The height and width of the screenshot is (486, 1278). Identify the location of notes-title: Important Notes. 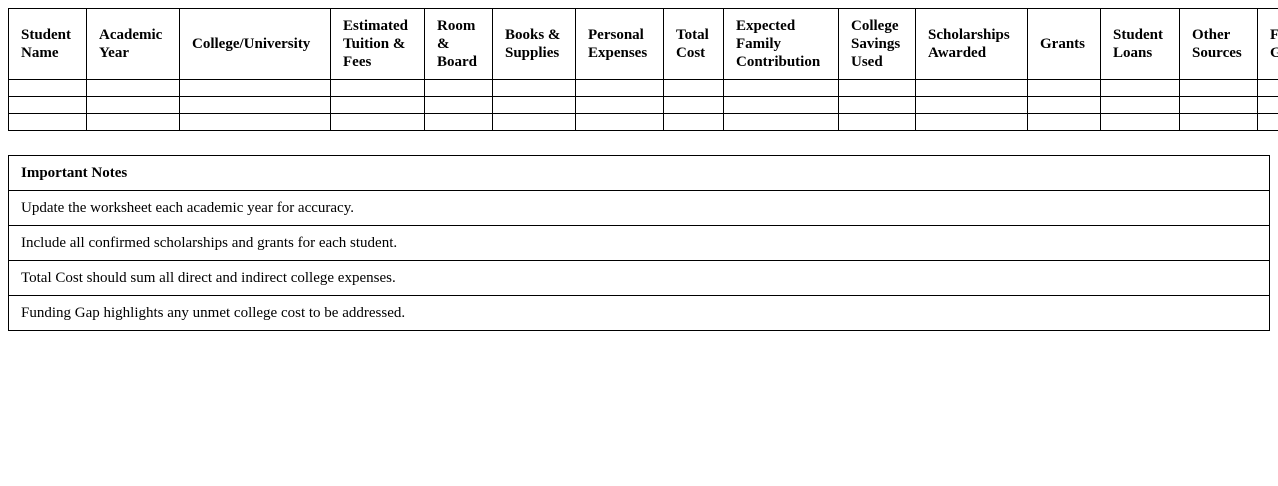
(639, 173).